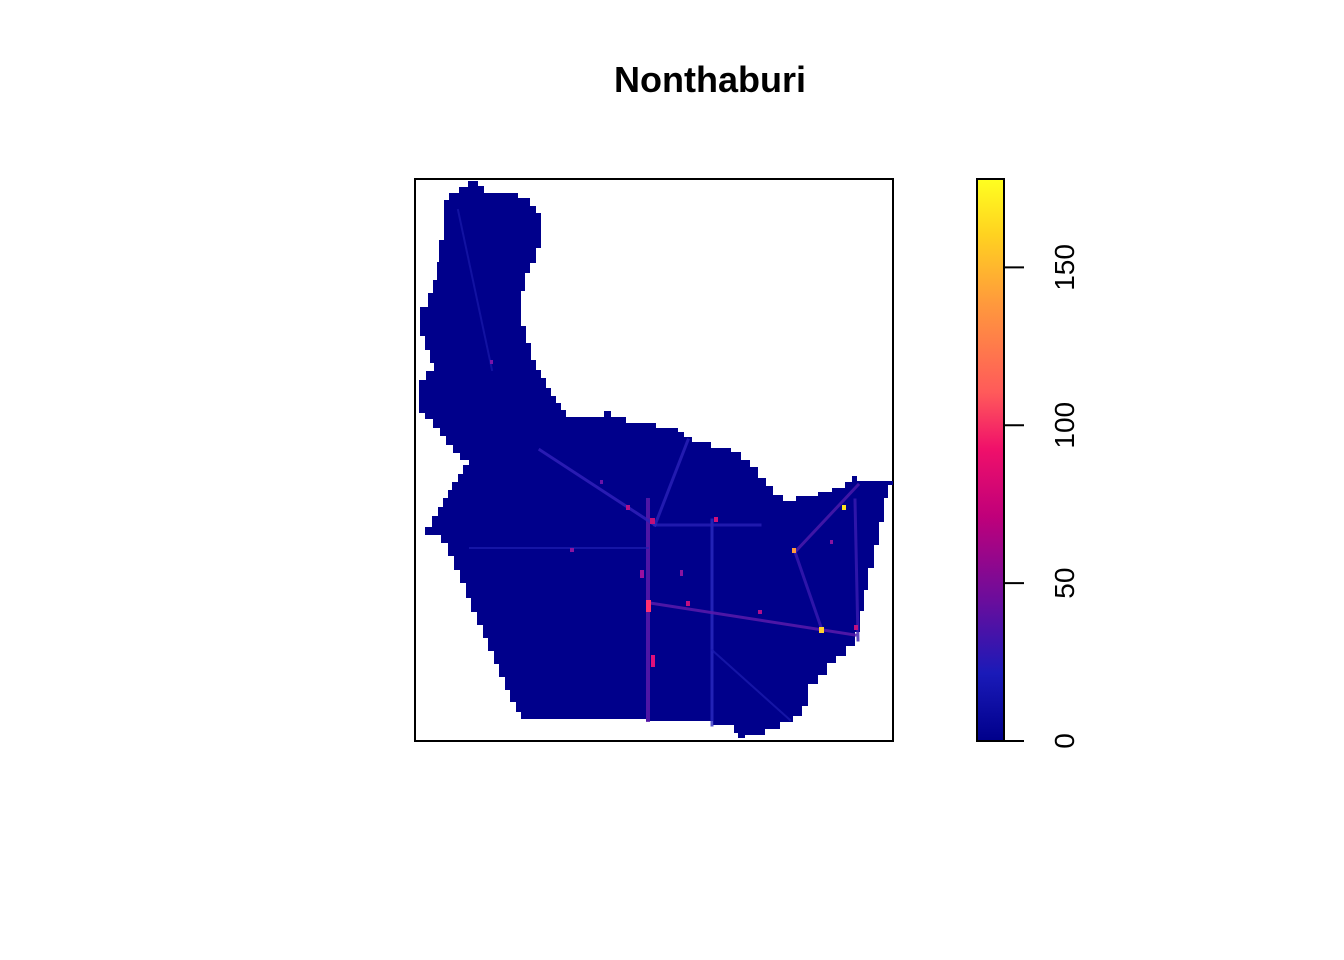 This screenshot has width=1344, height=960. Describe the element at coordinates (671, 482) in the screenshot. I see `road-diagonal-center` at that location.